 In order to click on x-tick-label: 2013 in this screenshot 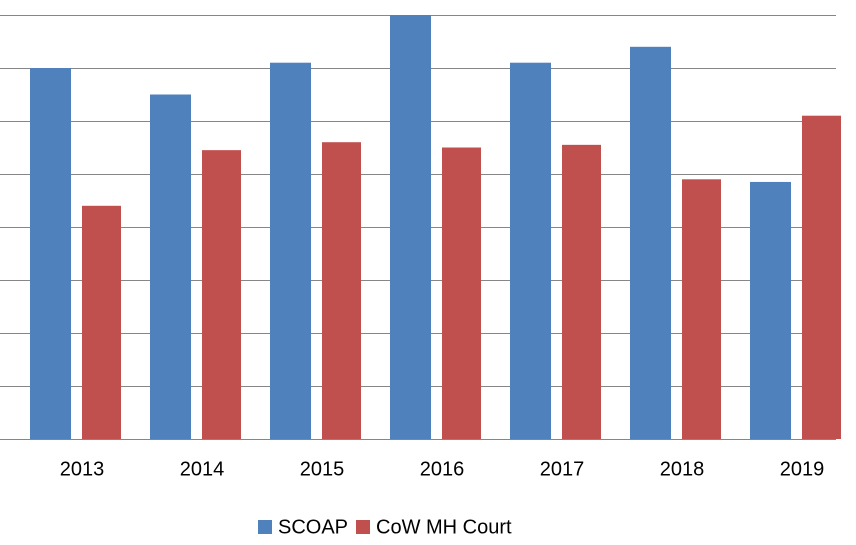, I will do `click(82, 469)`.